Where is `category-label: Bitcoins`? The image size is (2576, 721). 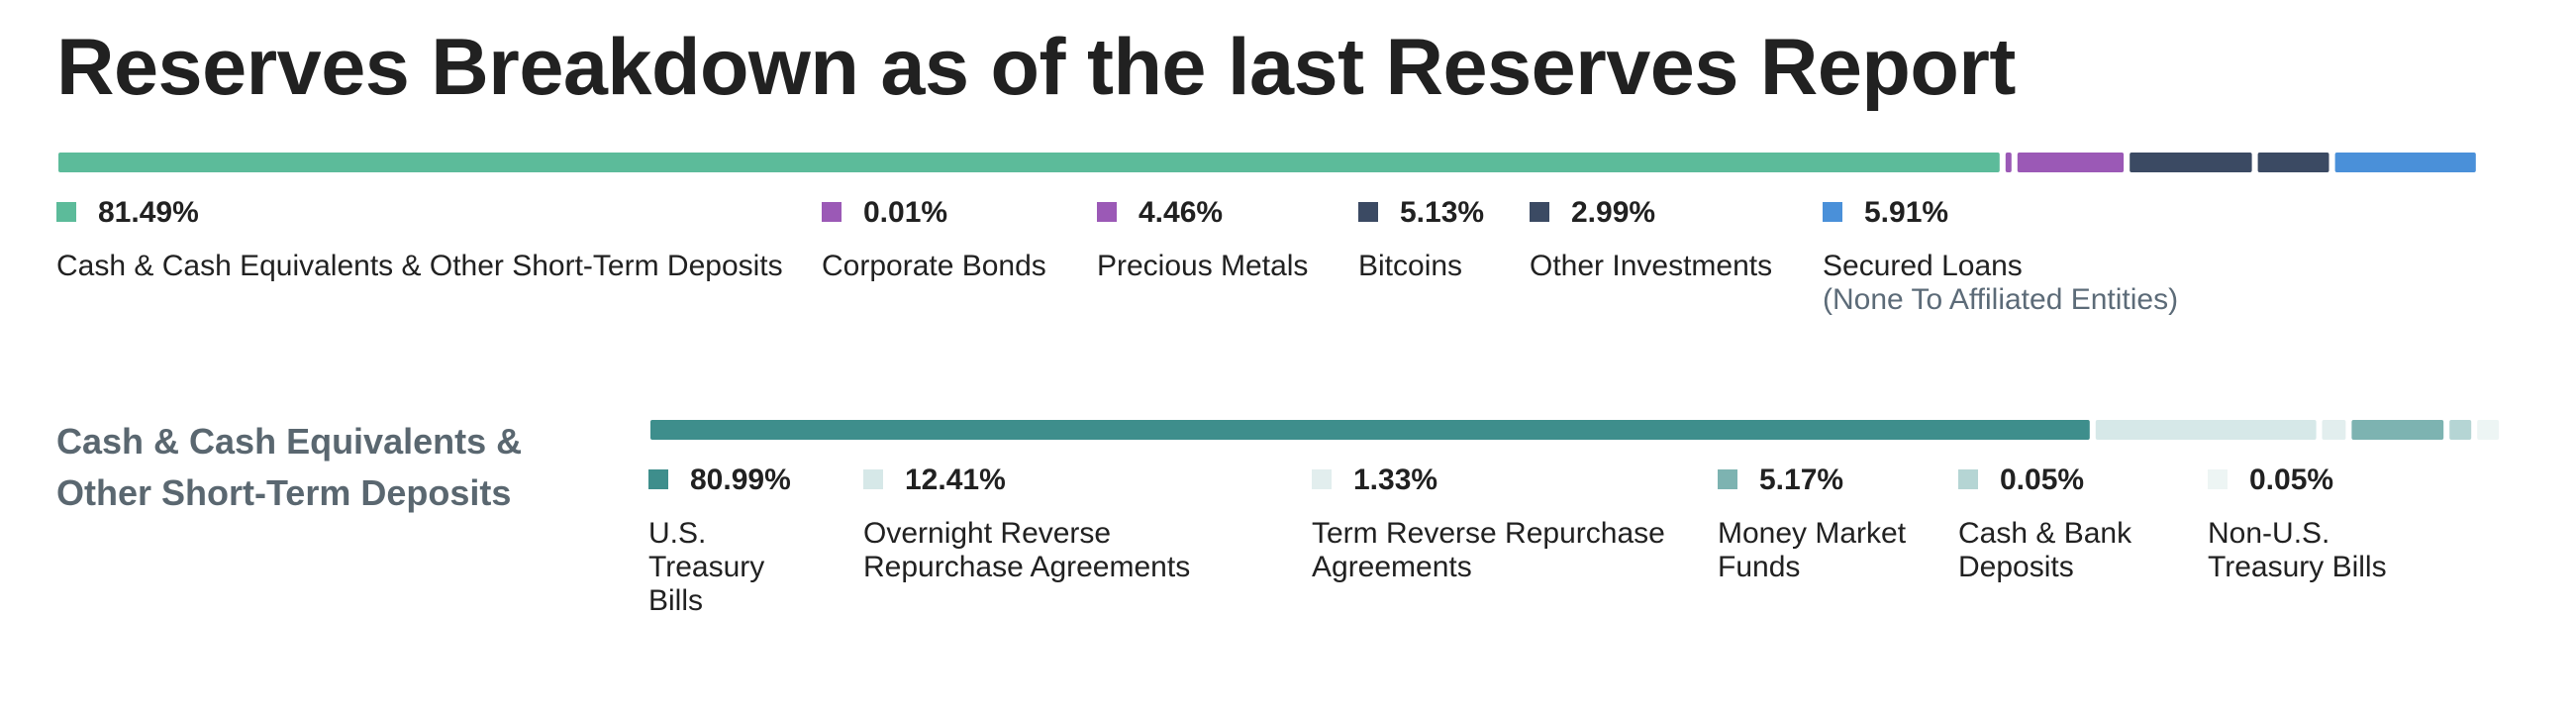 category-label: Bitcoins is located at coordinates (1410, 266).